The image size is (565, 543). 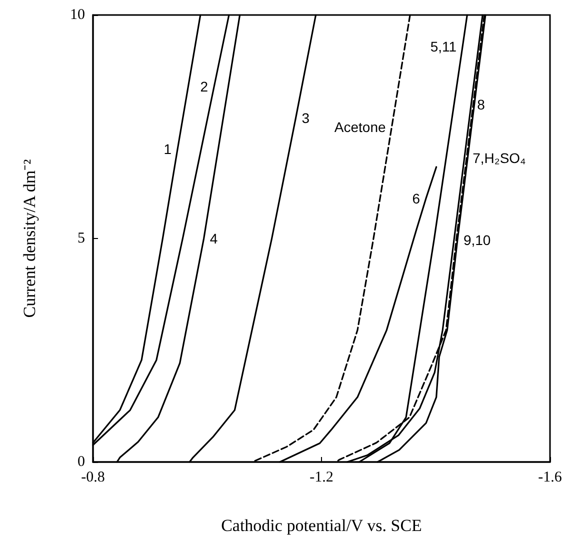 What do you see at coordinates (93, 478) in the screenshot?
I see `x-tick-label: -0.8` at bounding box center [93, 478].